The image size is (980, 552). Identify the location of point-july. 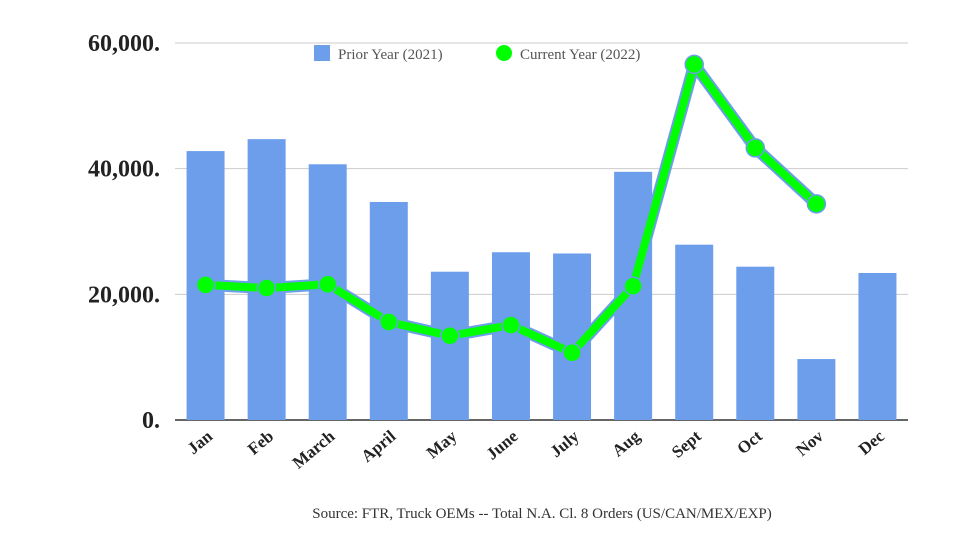
(572, 353).